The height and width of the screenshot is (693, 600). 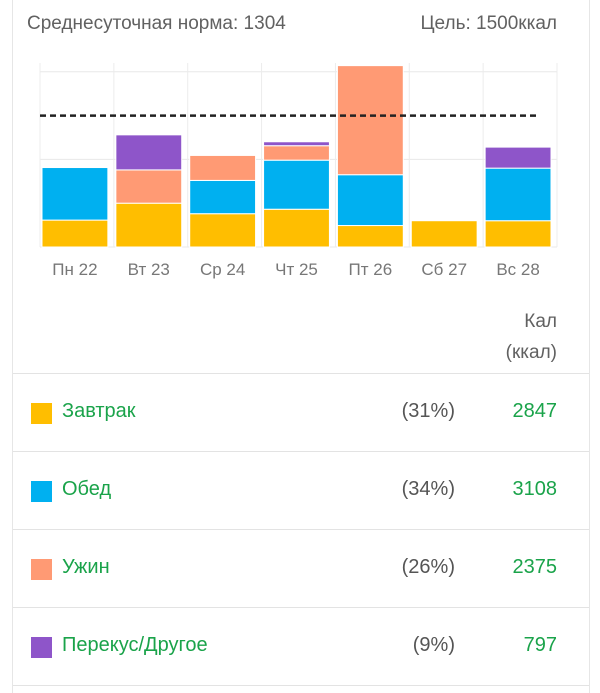 I want to click on meal-percent: (26%), so click(x=428, y=567).